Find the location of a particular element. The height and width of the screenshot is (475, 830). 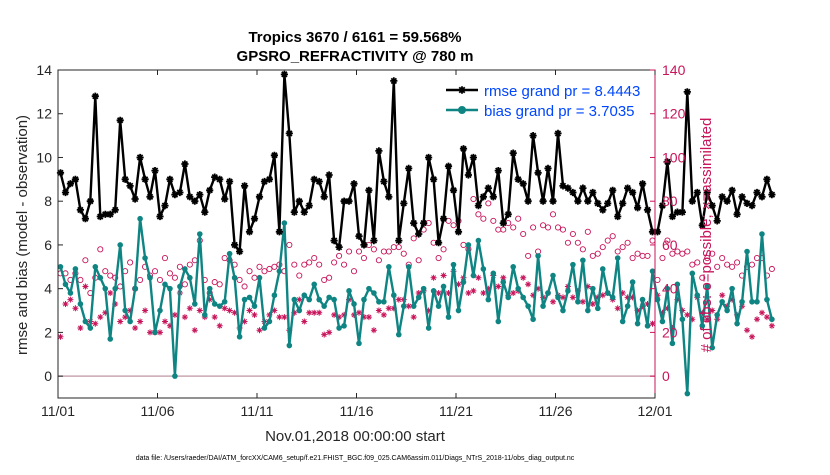

y-tick-label-right: 100 is located at coordinates (674, 157).